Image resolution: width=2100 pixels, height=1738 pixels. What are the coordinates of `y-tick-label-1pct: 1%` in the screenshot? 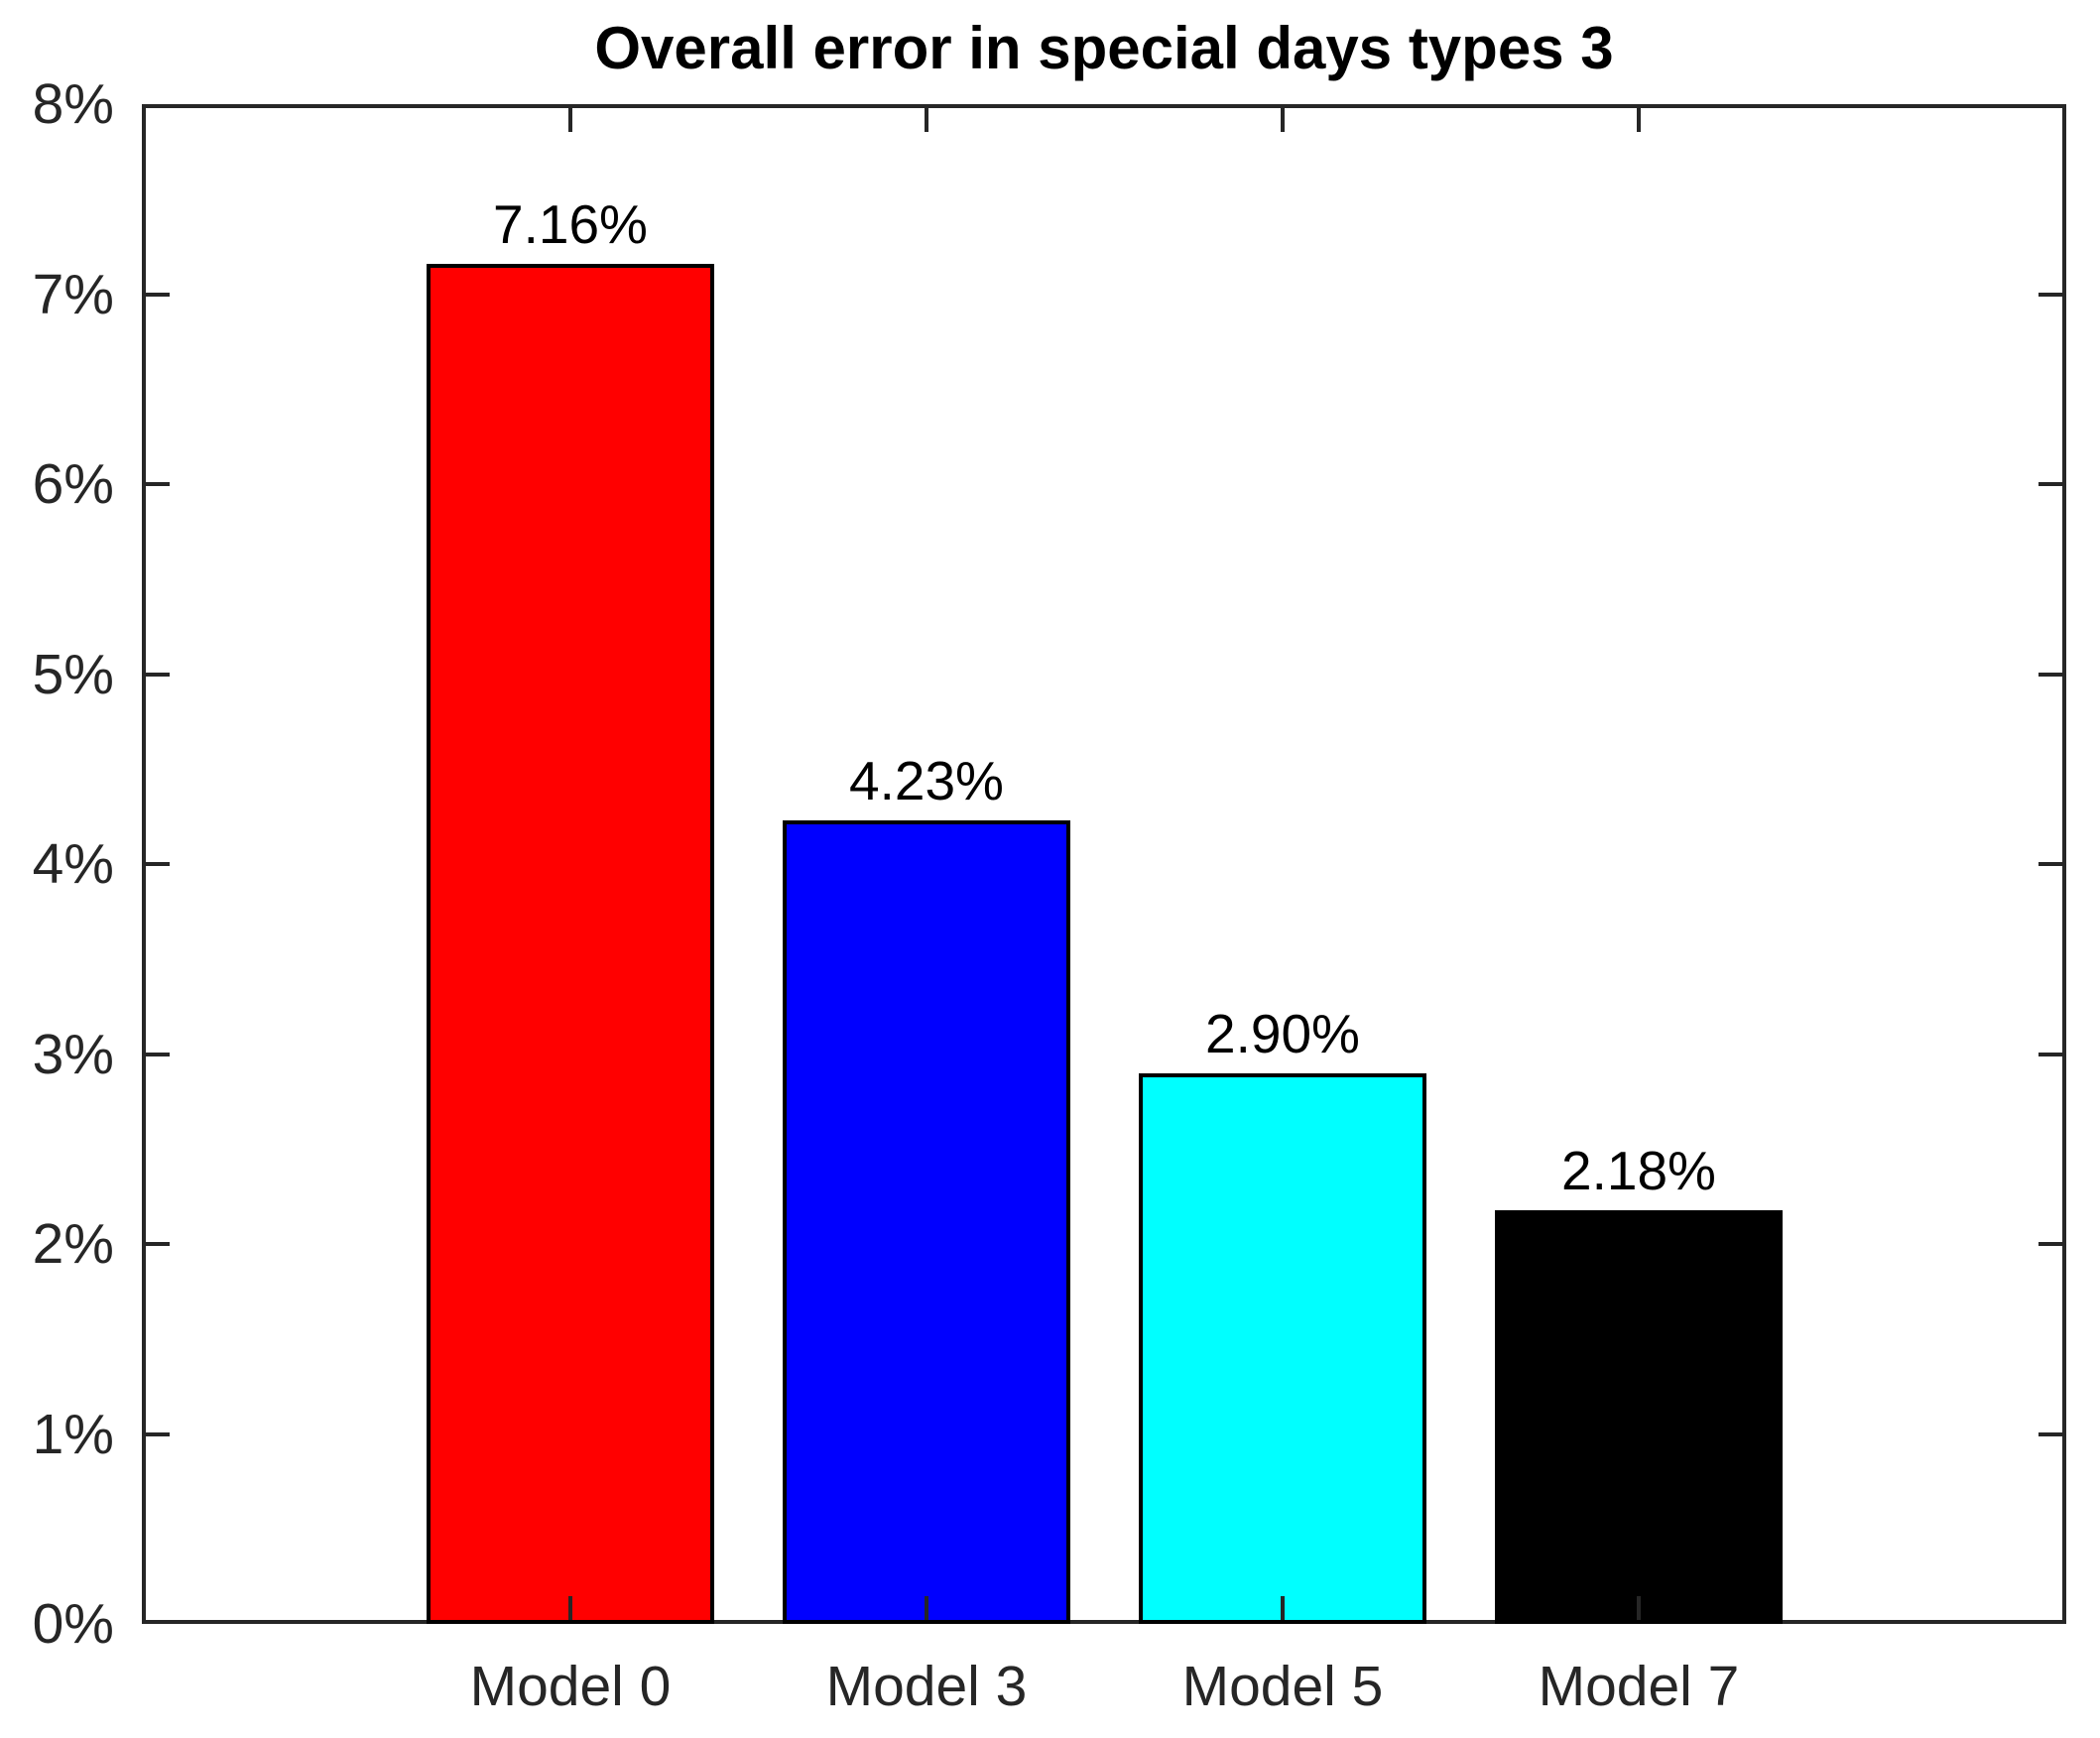 It's located at (73, 1434).